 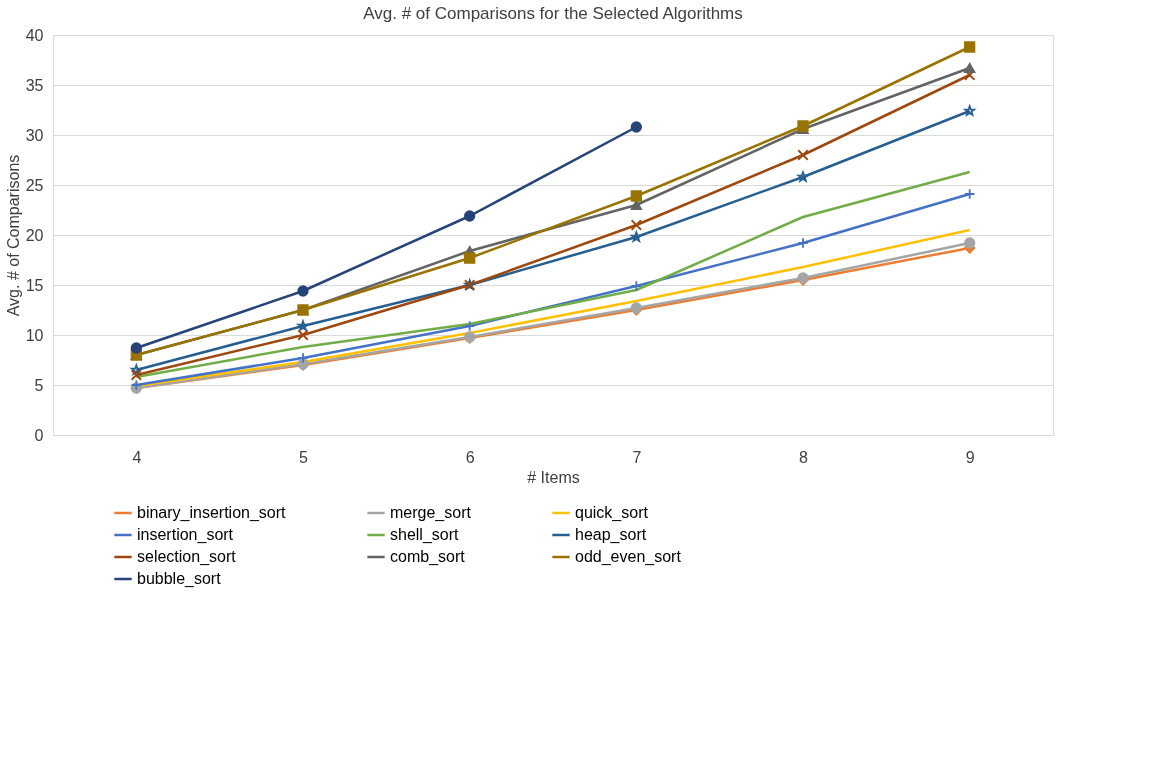 What do you see at coordinates (179, 579) in the screenshot?
I see `legend-label: bubble_sort` at bounding box center [179, 579].